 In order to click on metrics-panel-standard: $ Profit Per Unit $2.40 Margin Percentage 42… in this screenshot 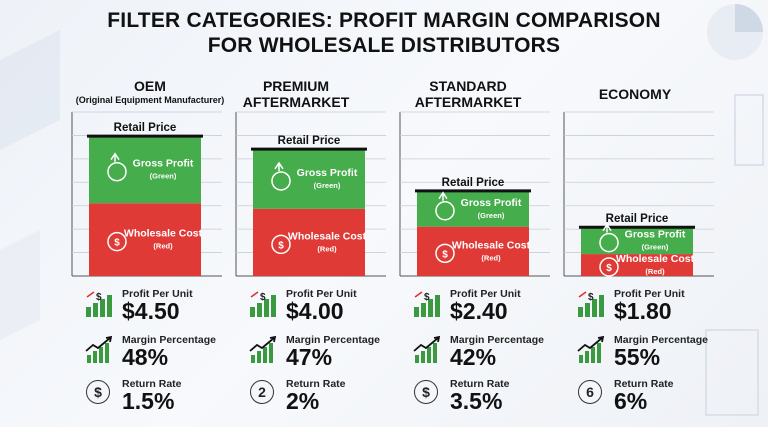, I will do `click(492, 351)`.